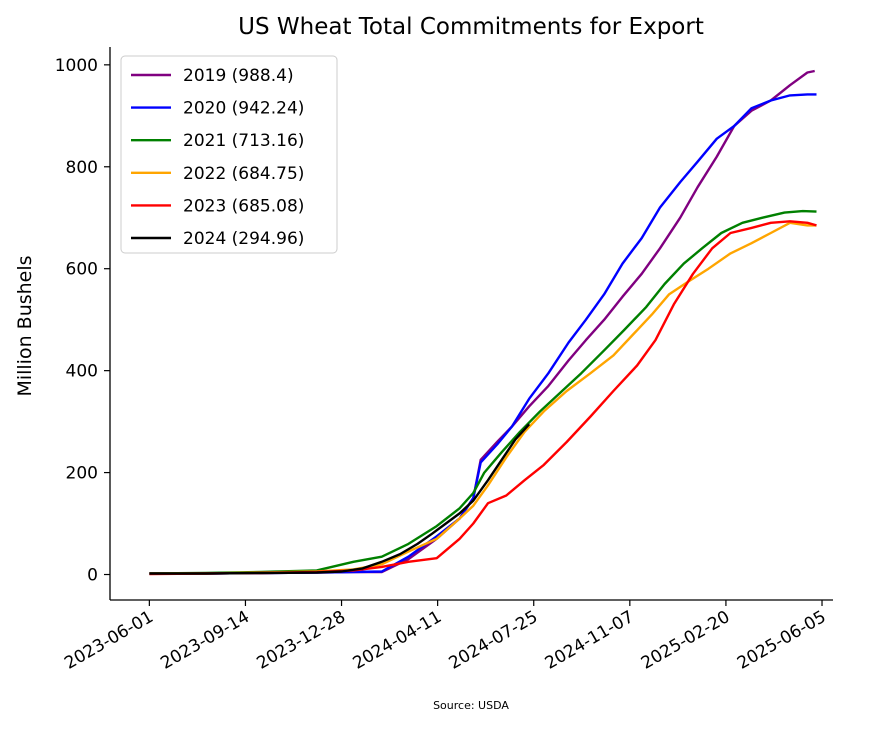  I want to click on y-tick-label: 400, so click(82, 372).